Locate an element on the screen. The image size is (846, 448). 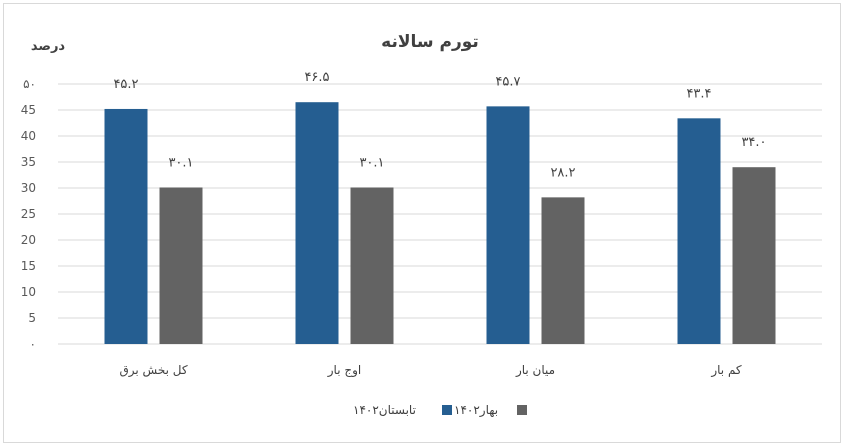
category-label: کم بار is located at coordinates (726, 370).